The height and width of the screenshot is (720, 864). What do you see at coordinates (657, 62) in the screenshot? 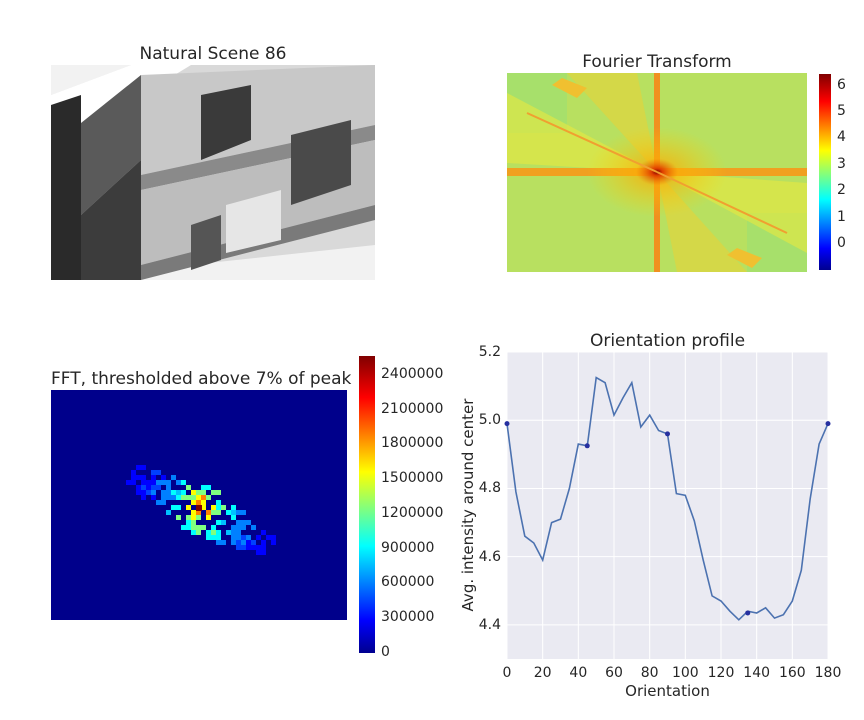
I see `fourier-title: Fourier Transform` at bounding box center [657, 62].